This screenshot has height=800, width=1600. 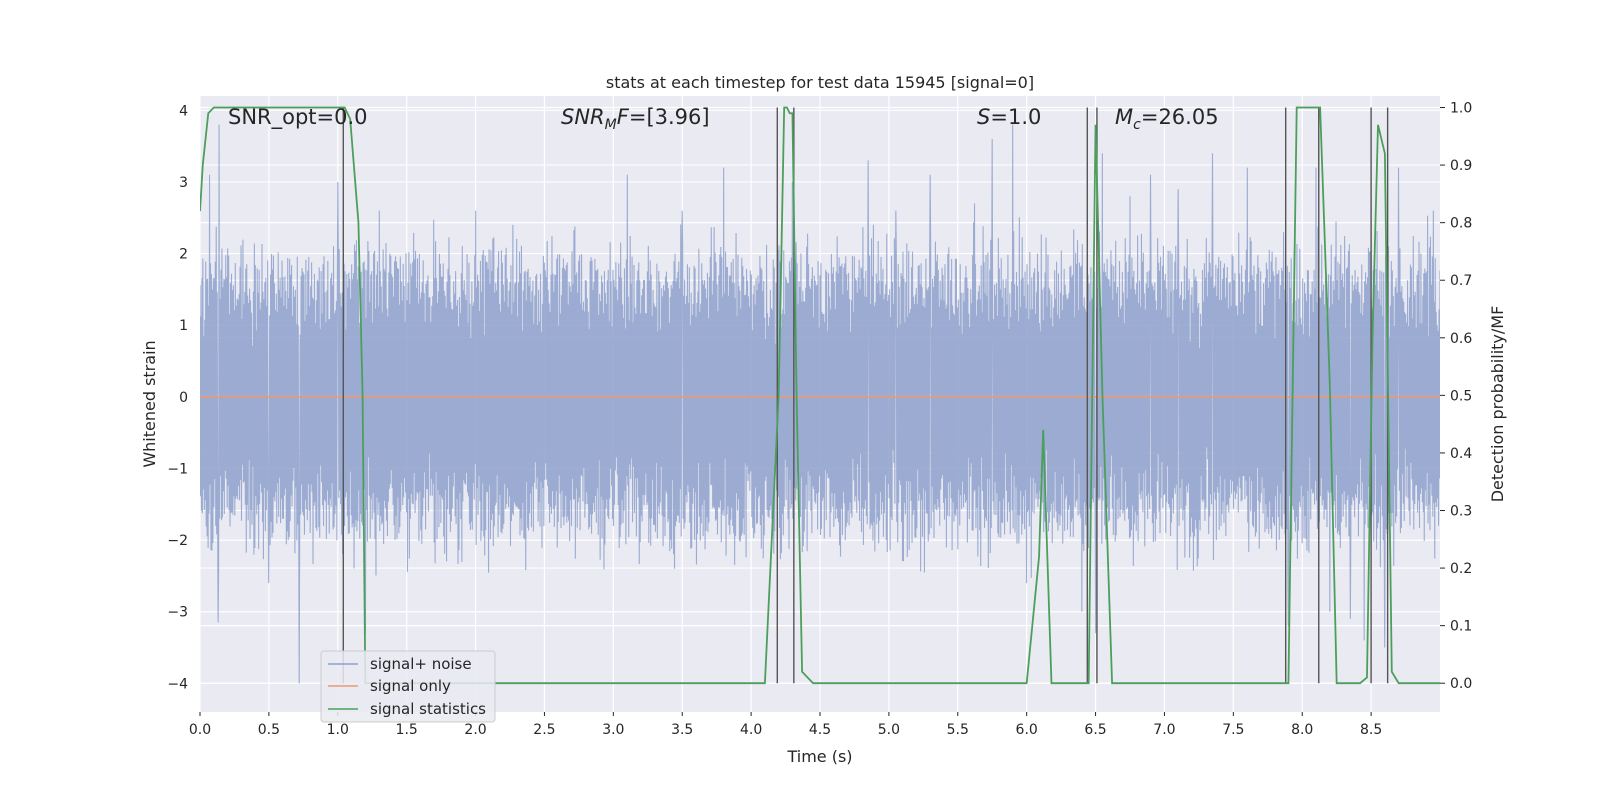 I want to click on x-tick-label: 2.5, so click(x=544, y=730).